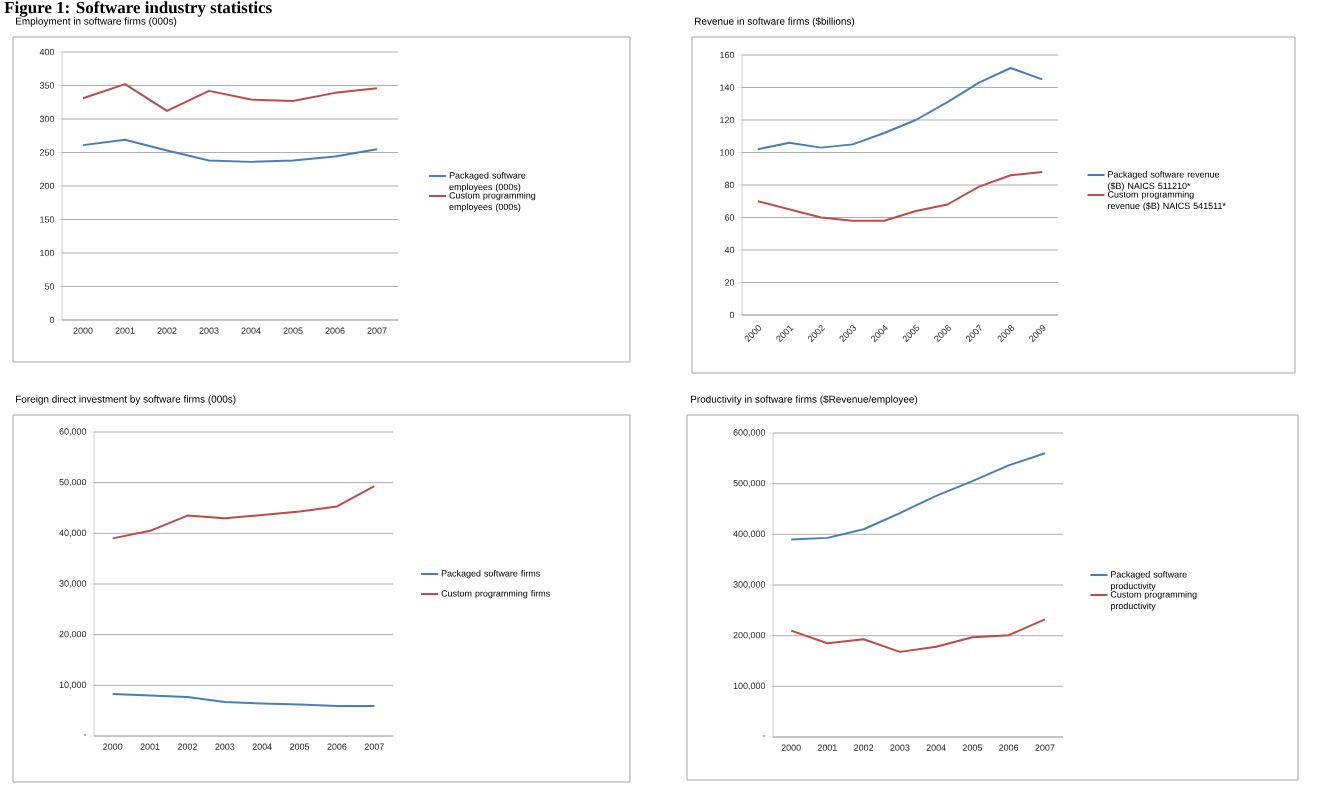 The height and width of the screenshot is (786, 1337). I want to click on y-tick-label: 50, so click(49, 286).